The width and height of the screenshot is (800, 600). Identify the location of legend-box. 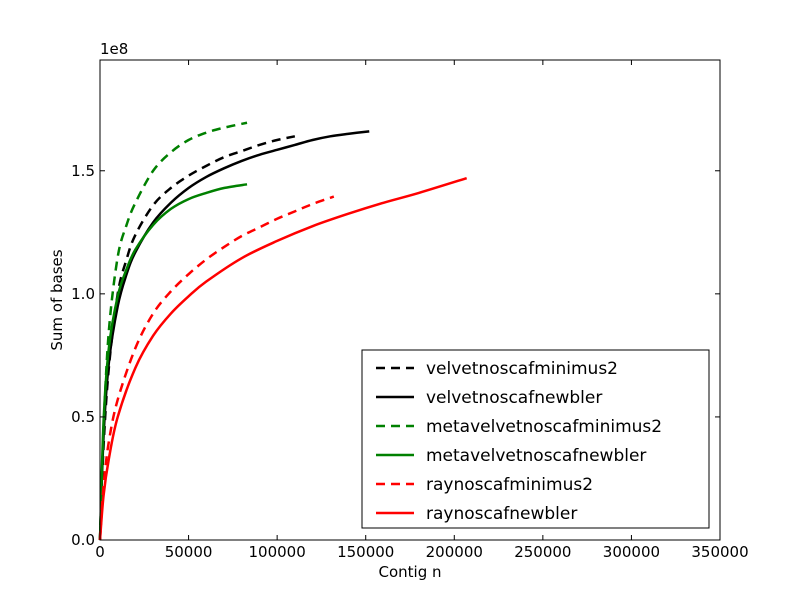
(535, 439).